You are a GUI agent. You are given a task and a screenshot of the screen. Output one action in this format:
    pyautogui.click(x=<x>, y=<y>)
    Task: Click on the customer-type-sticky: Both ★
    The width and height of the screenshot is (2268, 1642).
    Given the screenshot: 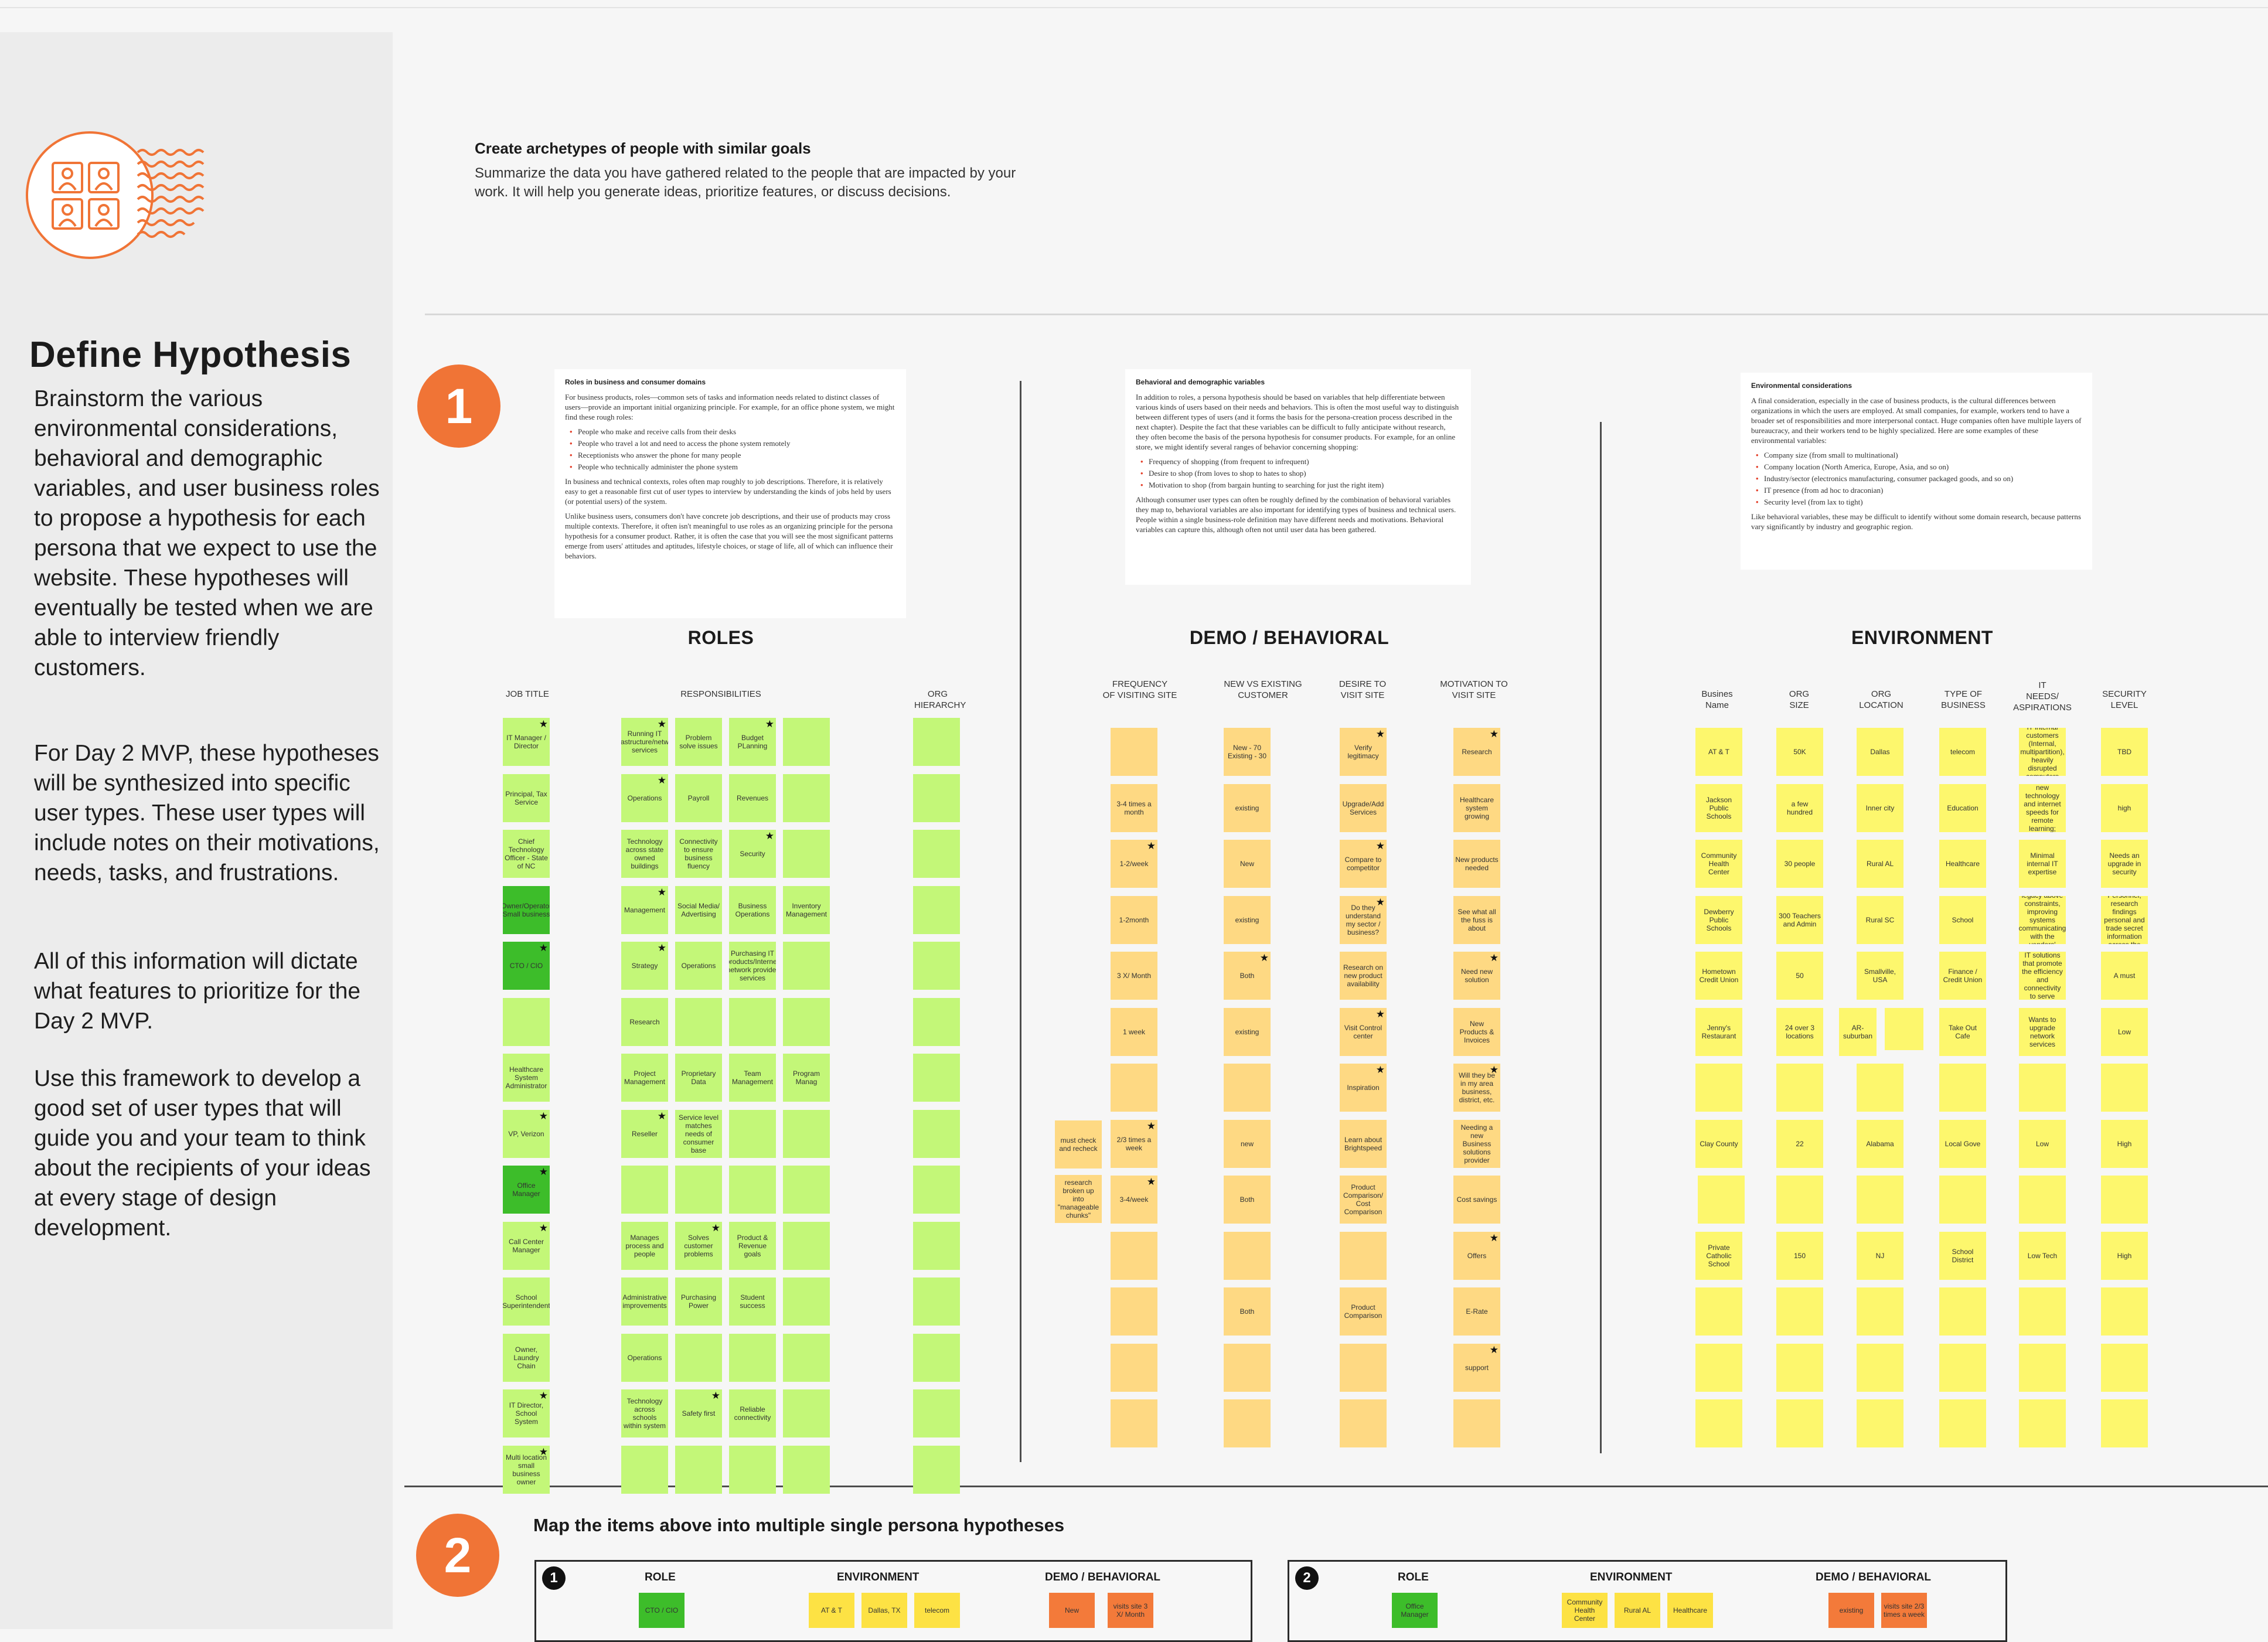 What is the action you would take?
    pyautogui.click(x=1247, y=976)
    